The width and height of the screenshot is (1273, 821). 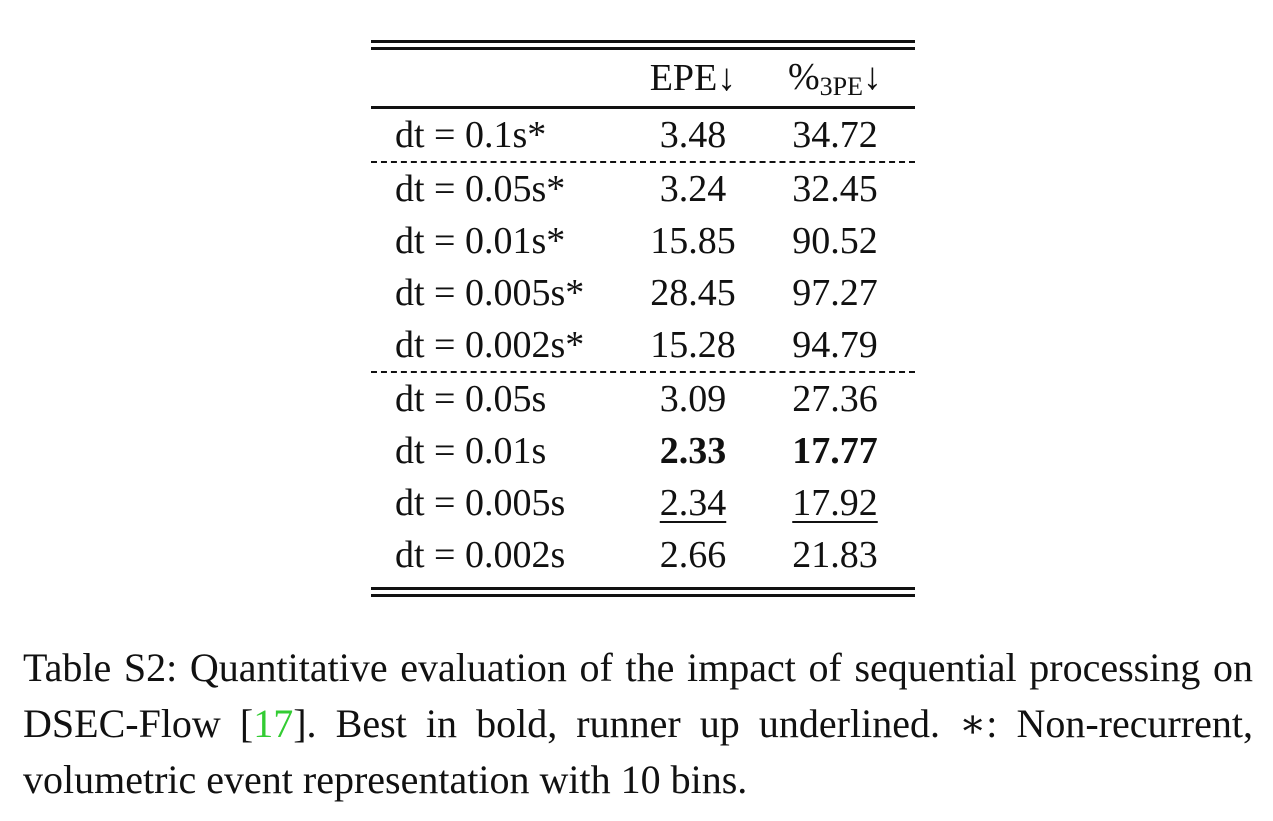 I want to click on 3pe-value: 94.79, so click(x=835, y=345).